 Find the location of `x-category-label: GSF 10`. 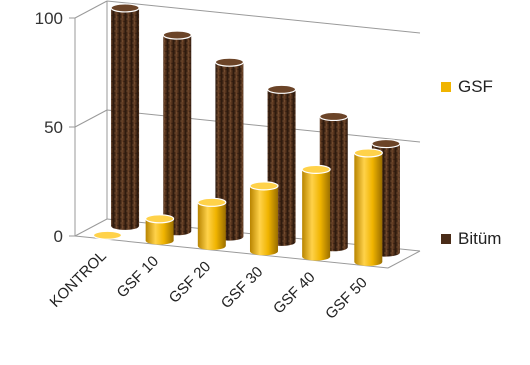

x-category-label: GSF 10 is located at coordinates (138, 277).